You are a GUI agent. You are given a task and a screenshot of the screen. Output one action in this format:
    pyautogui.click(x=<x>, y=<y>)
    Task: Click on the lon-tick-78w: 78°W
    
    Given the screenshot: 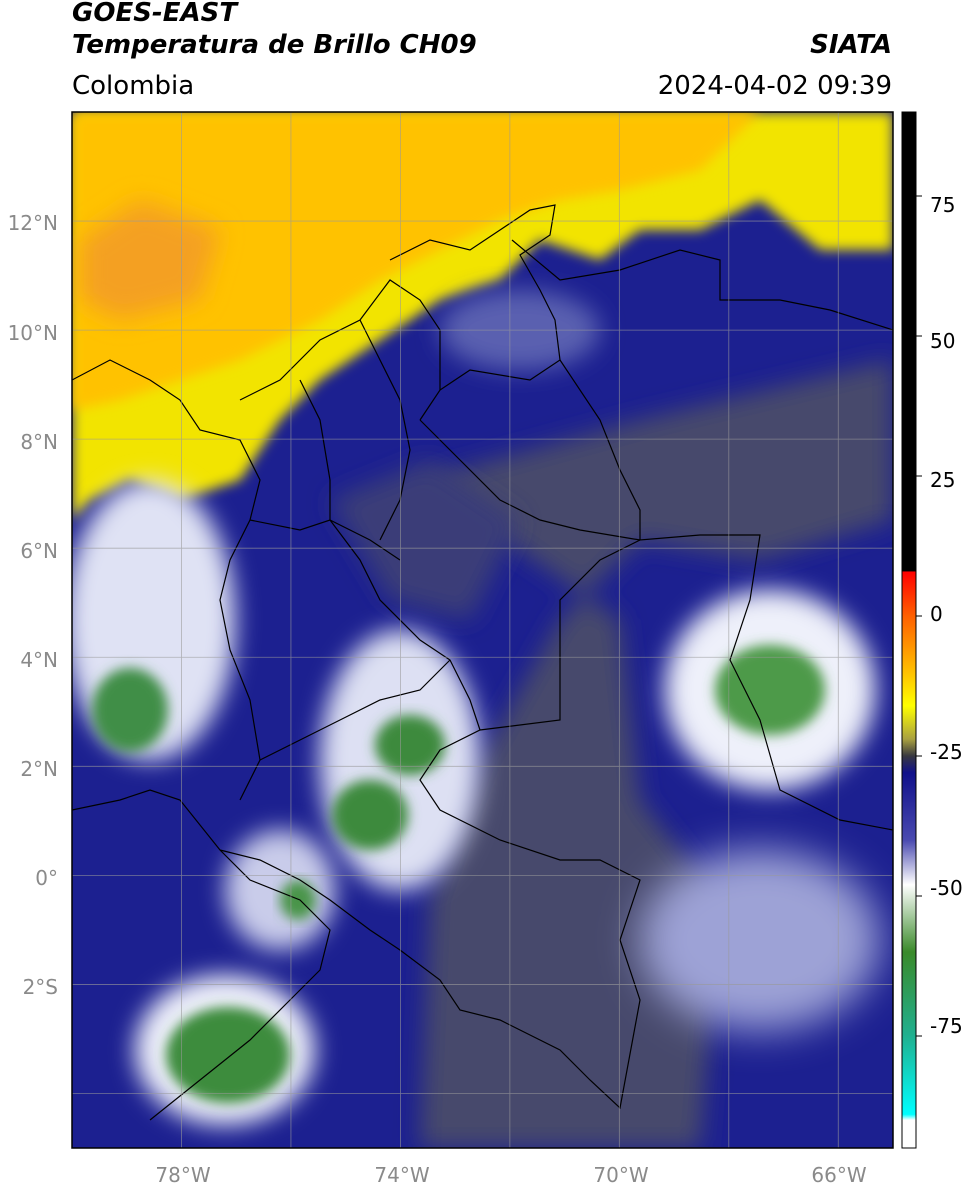 What is the action you would take?
    pyautogui.click(x=182, y=1175)
    